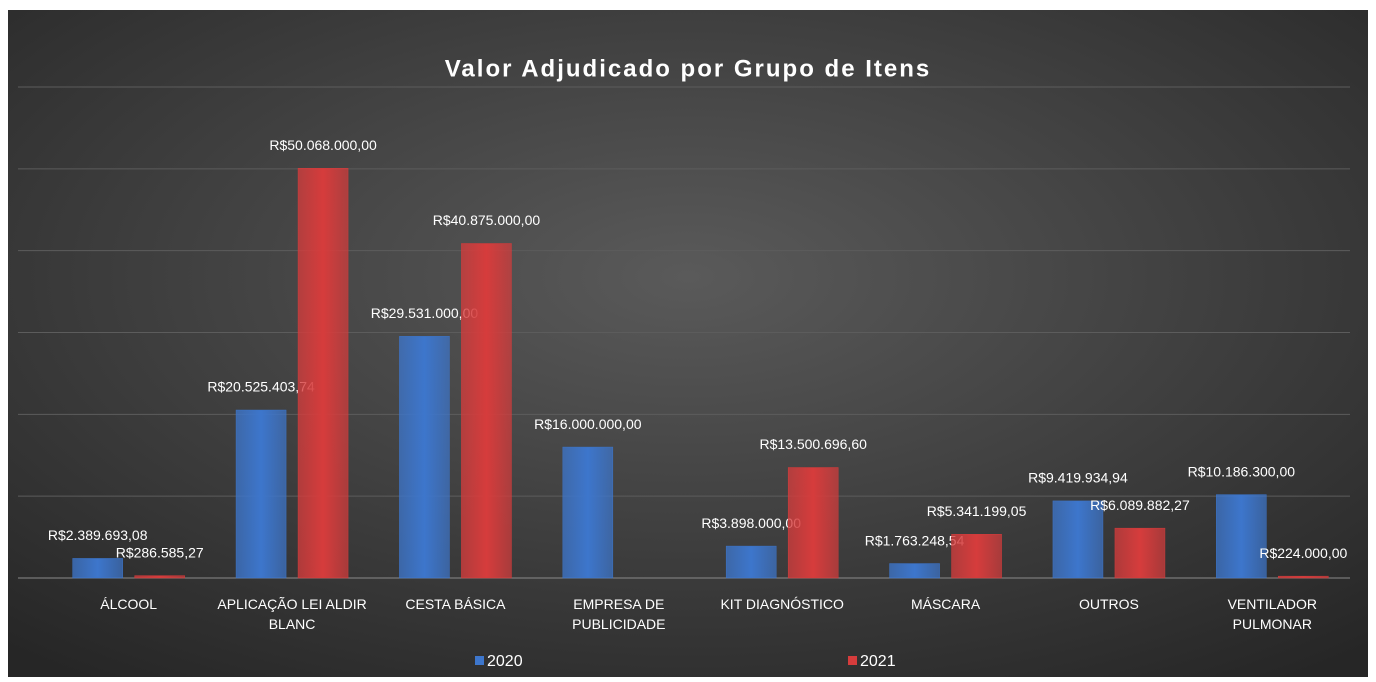 The image size is (1376, 682). I want to click on x-tick-label: CESTA BÁSICA, so click(455, 604).